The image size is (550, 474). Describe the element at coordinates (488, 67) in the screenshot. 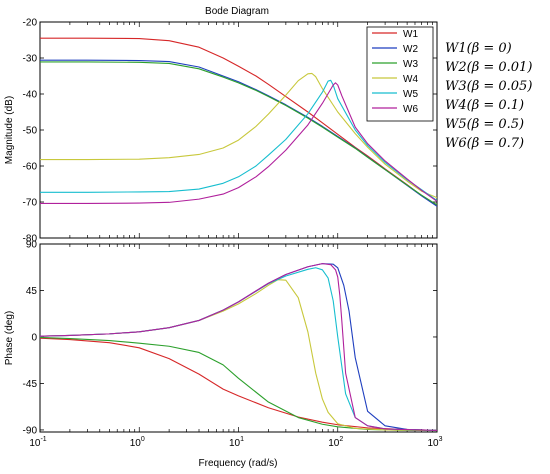

I see `beta-annotation: W2(β = 0.01)` at that location.